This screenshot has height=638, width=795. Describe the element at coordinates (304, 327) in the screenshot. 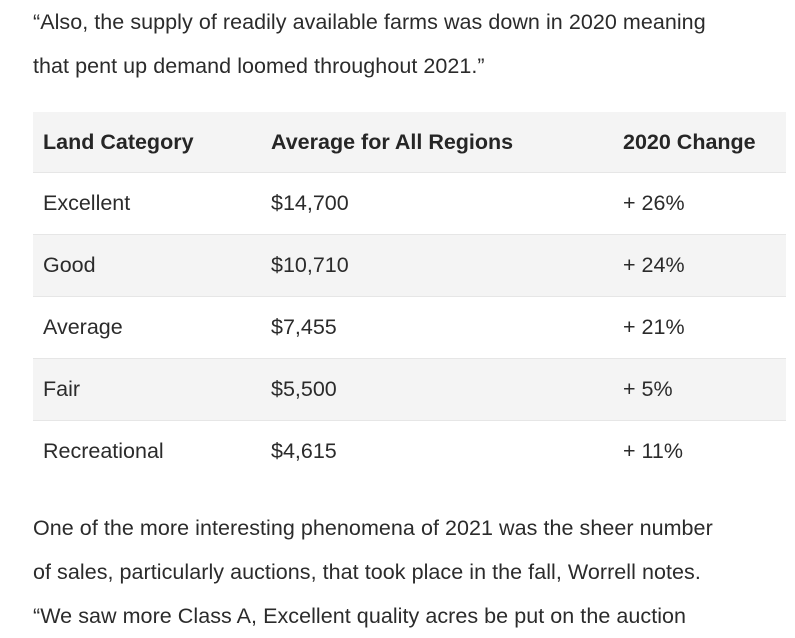

I see `cell-average: $7,455` at that location.